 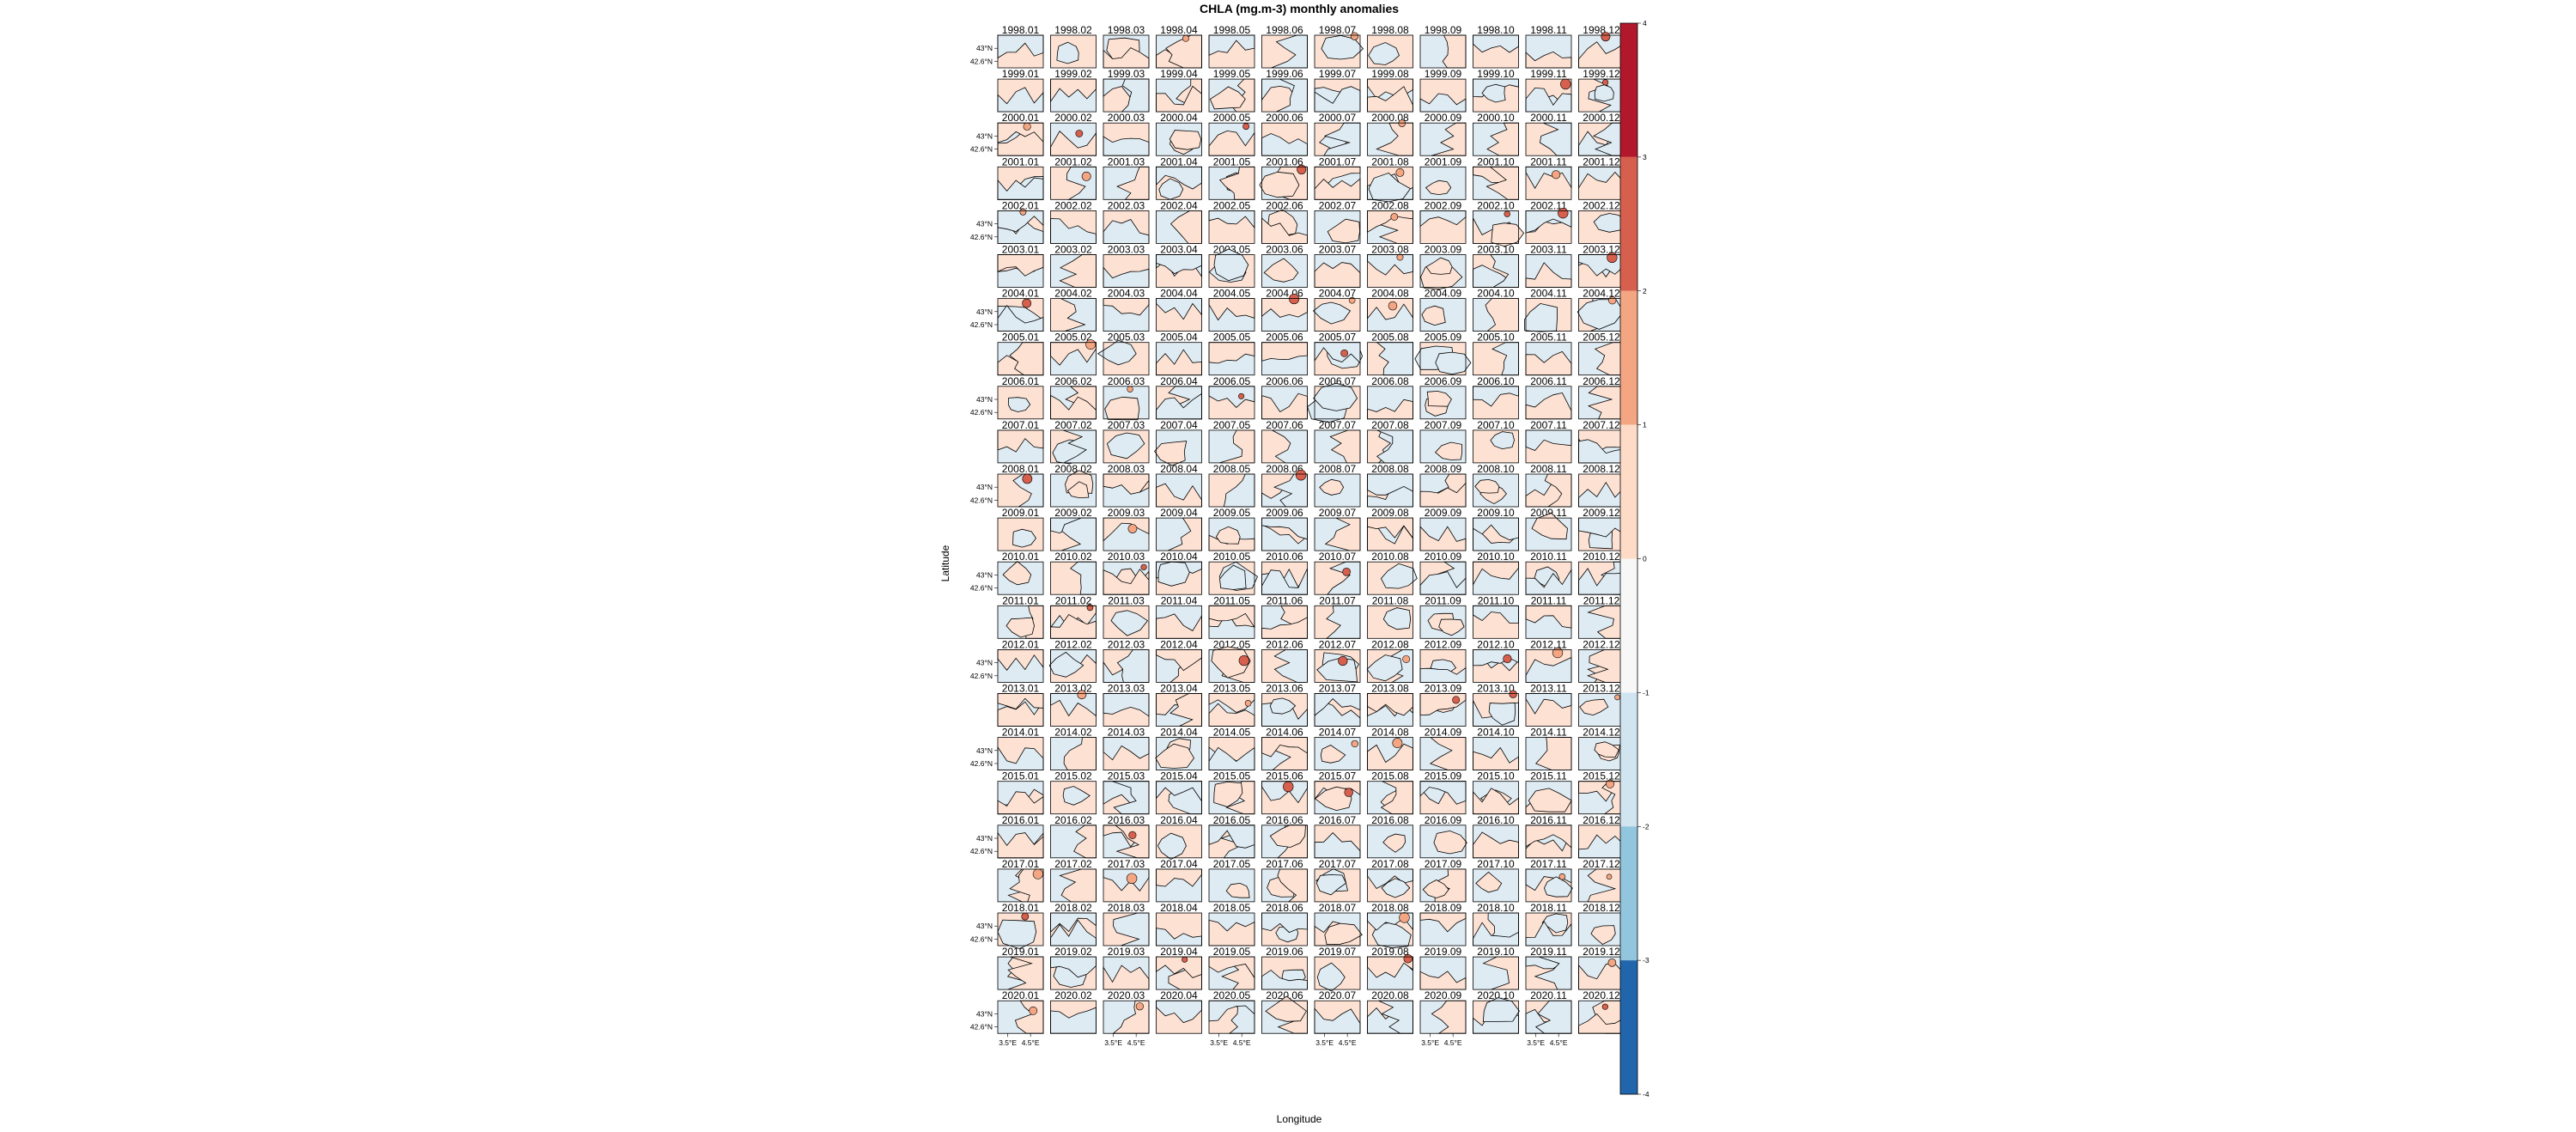 I want to click on panel-2006-06: 2006.06, so click(x=1284, y=398).